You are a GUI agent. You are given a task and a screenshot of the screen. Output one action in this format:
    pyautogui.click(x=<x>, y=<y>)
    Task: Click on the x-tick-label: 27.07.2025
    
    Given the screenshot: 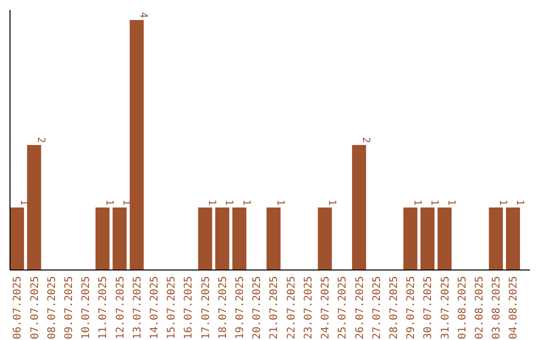 What is the action you would take?
    pyautogui.click(x=376, y=308)
    